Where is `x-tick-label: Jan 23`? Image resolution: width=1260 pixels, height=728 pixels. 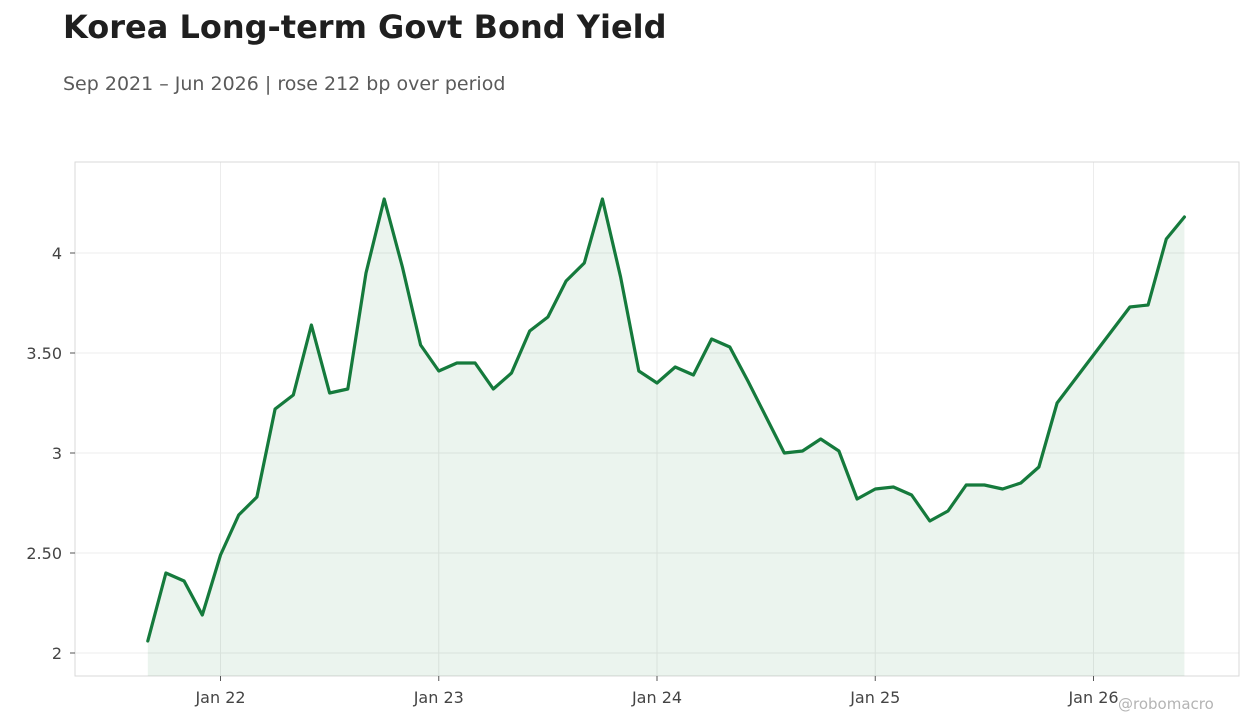 x-tick-label: Jan 23 is located at coordinates (438, 697).